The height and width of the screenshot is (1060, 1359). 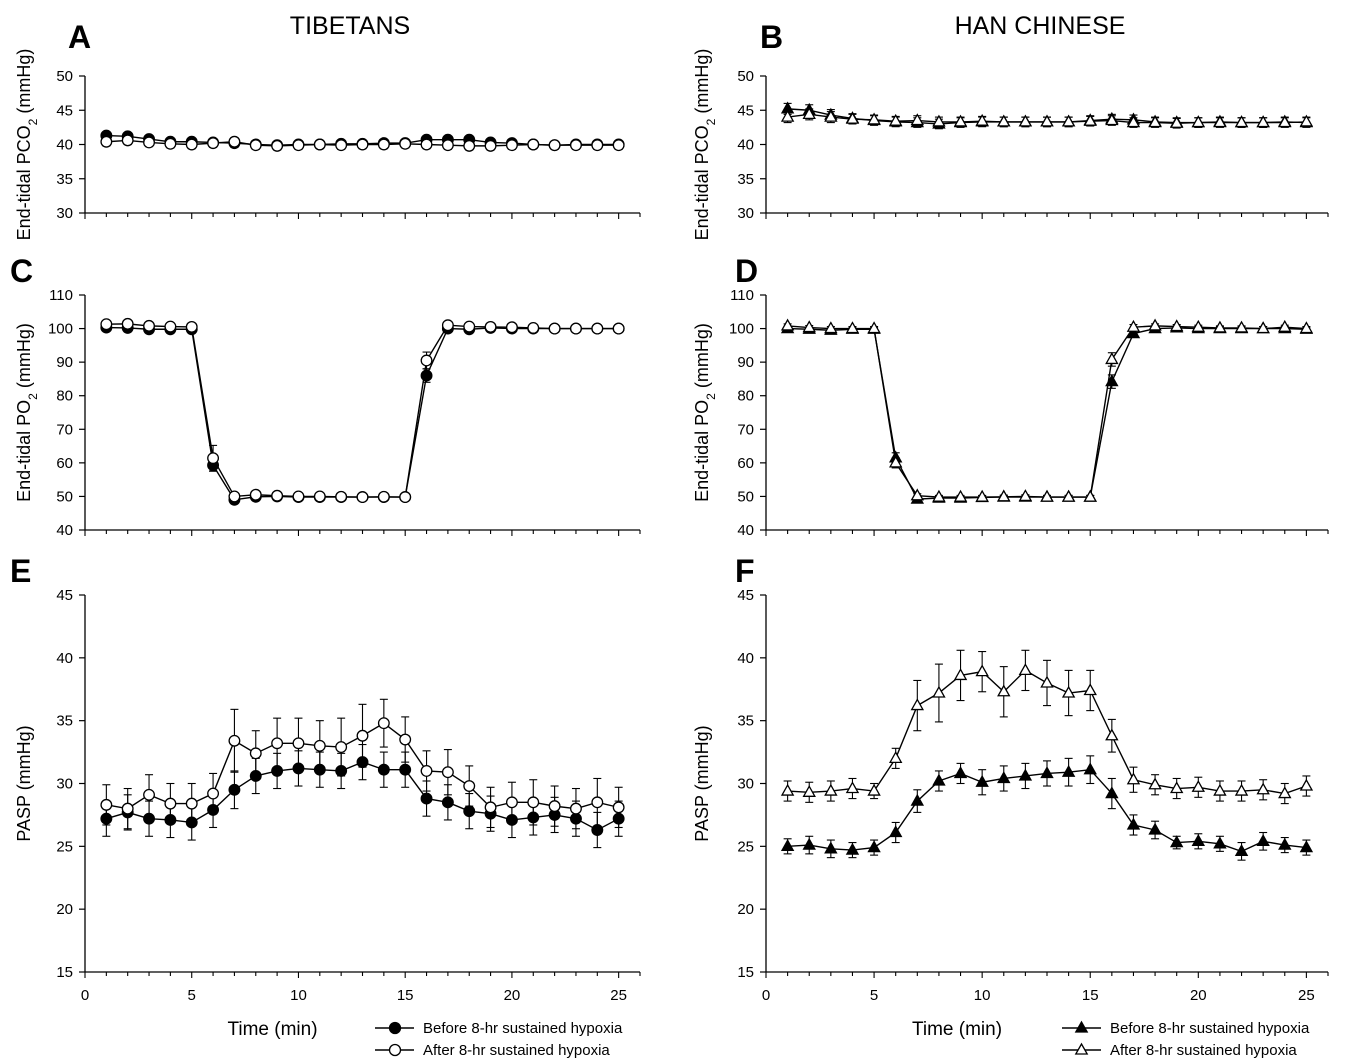 I want to click on x-tick-label: 15, so click(x=1090, y=995).